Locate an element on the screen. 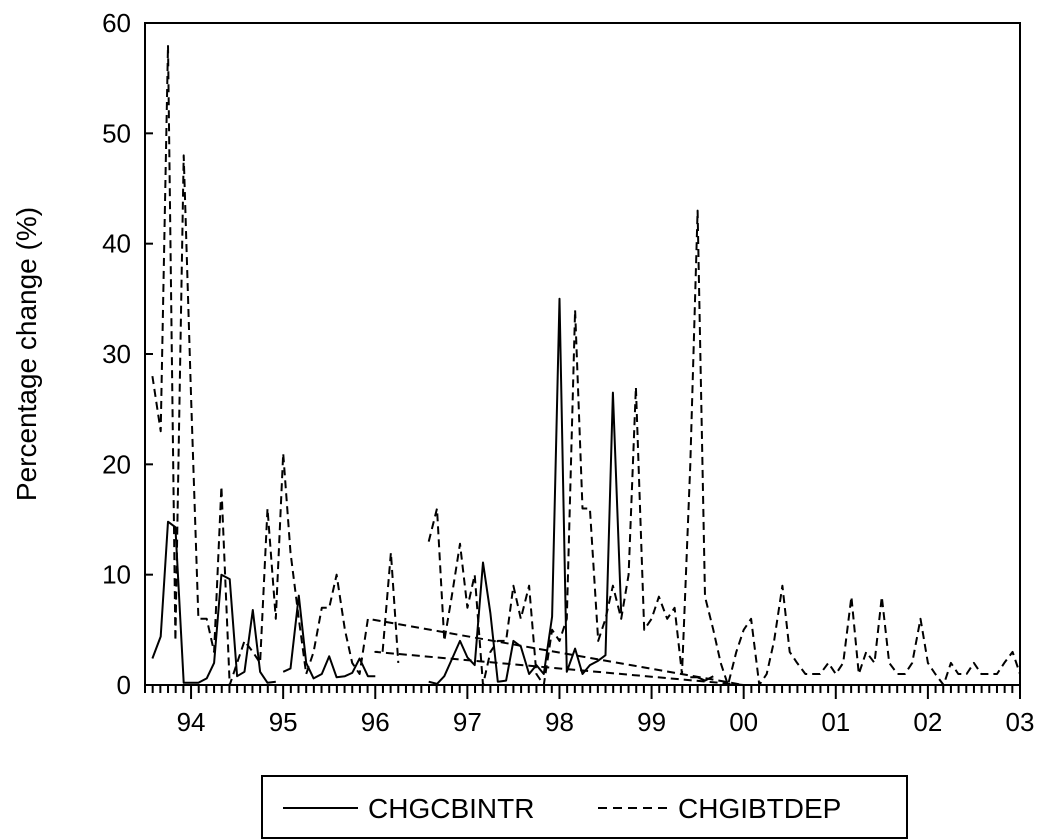 This screenshot has width=1045, height=840. y-tick-label-50: 50 is located at coordinates (116, 133).